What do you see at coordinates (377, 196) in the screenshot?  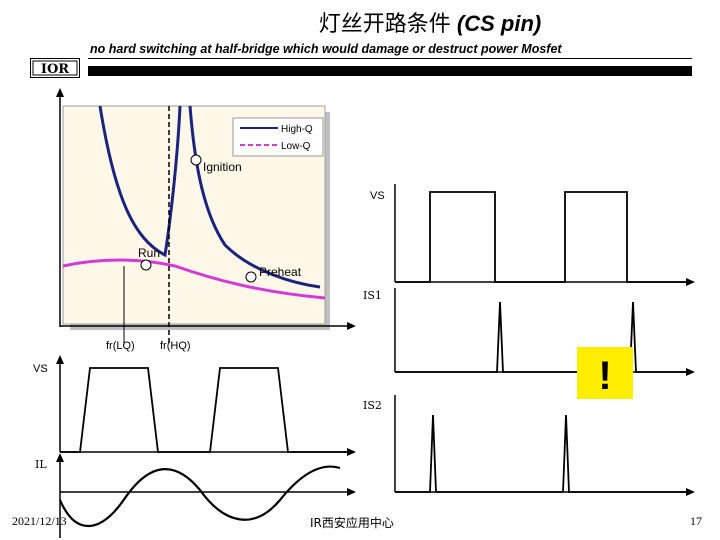 I see `vs-right-label: VS` at bounding box center [377, 196].